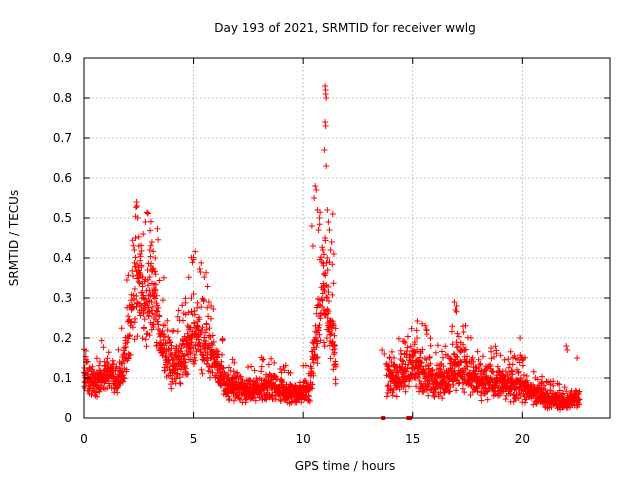  What do you see at coordinates (62, 298) in the screenshot?
I see `y-tick-label: 0.3` at bounding box center [62, 298].